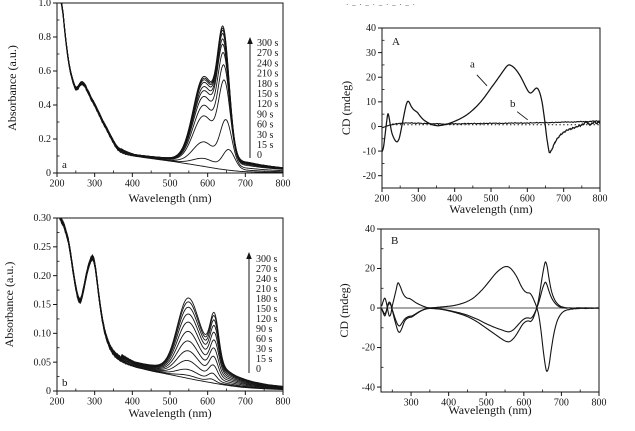 The height and width of the screenshot is (431, 635). What do you see at coordinates (472, 64) in the screenshot?
I see `curve-label-a: a` at bounding box center [472, 64].